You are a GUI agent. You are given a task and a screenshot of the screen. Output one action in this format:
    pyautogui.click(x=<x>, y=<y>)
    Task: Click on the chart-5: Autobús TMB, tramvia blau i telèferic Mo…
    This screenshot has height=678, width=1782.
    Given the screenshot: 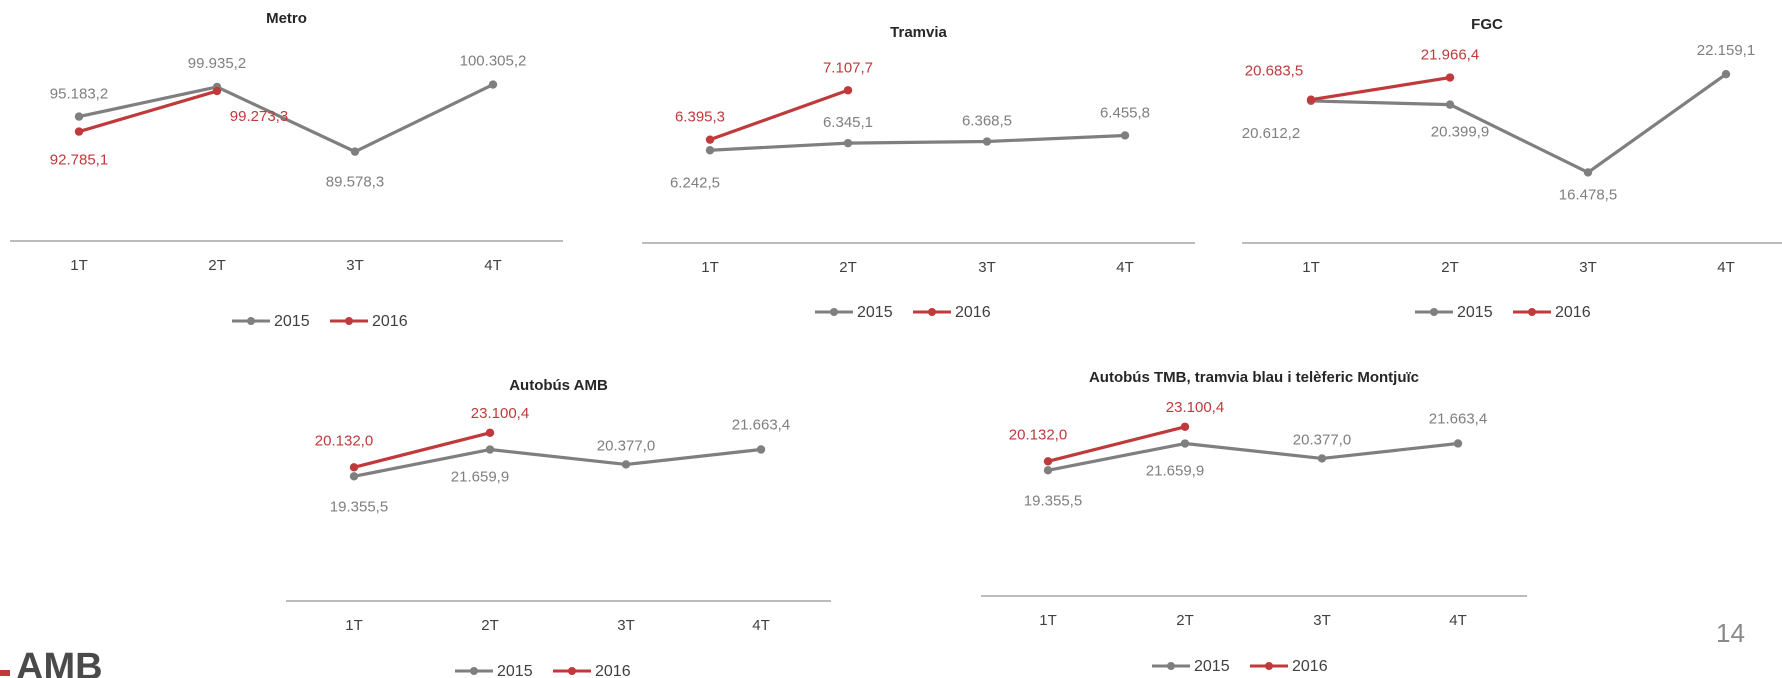 What is the action you would take?
    pyautogui.click(x=1254, y=522)
    